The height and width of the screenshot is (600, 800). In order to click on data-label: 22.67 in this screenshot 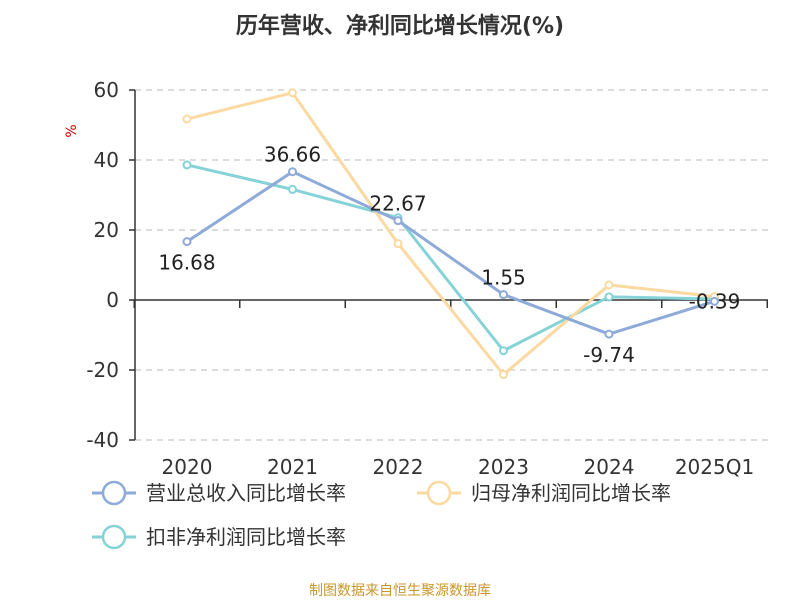, I will do `click(397, 204)`.